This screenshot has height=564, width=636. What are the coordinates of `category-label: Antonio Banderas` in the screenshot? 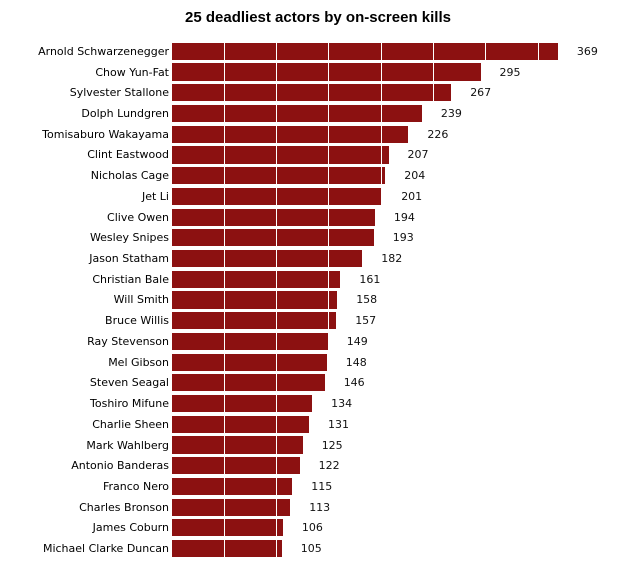 It's located at (120, 466).